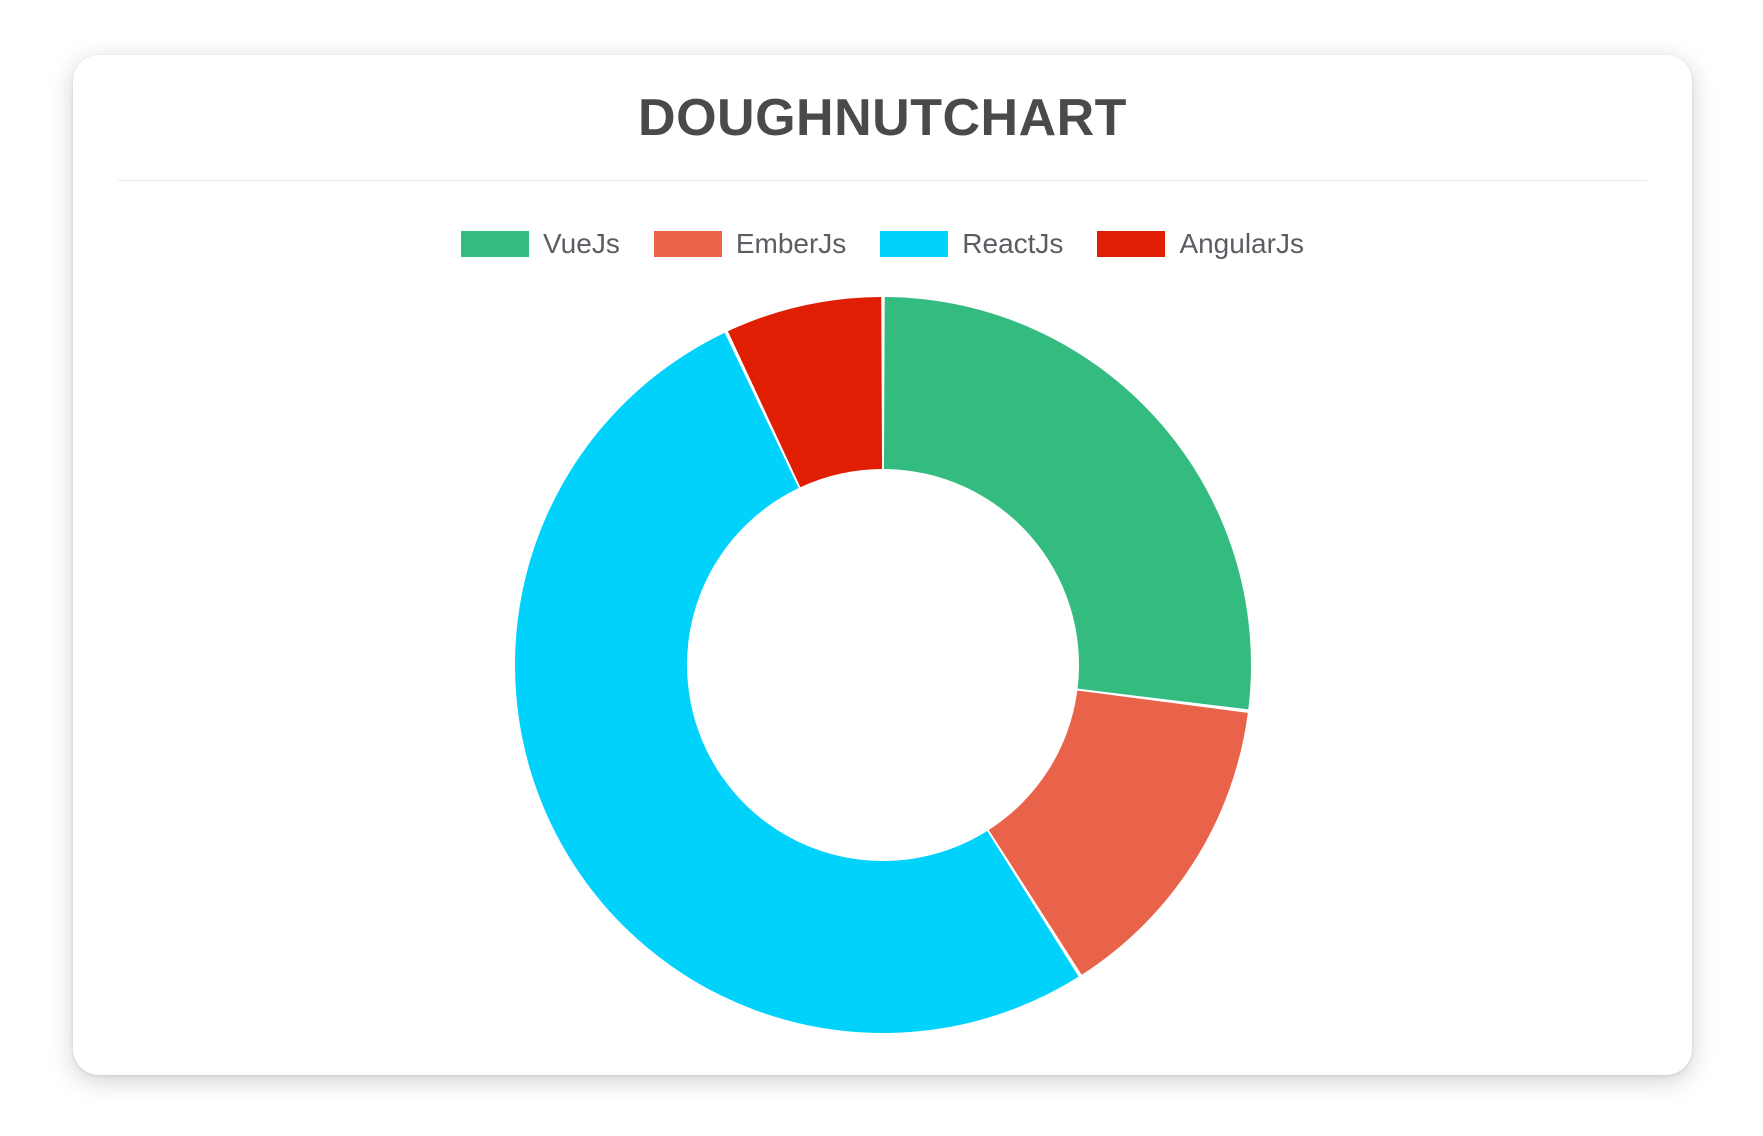  I want to click on page-title: DOUGHNUTCHART, so click(882, 117).